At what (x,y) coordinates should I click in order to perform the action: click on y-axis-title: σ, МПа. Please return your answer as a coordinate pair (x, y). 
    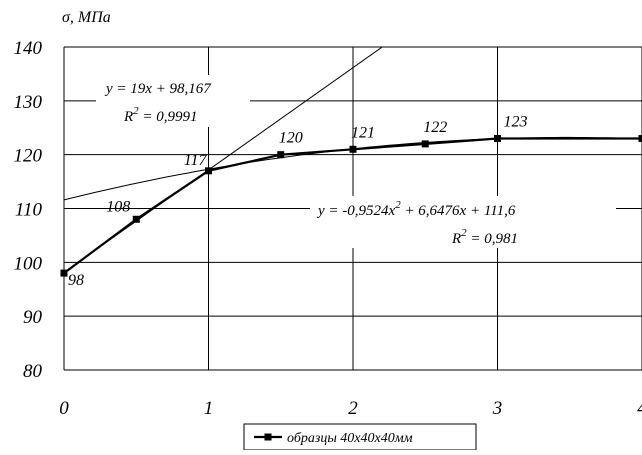
    Looking at the image, I should click on (86, 17).